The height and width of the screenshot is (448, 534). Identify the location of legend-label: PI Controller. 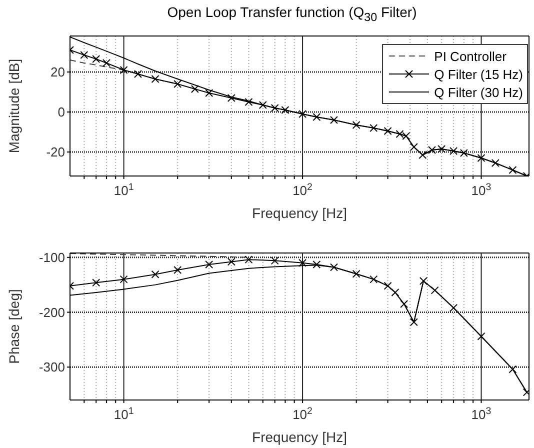
(470, 56).